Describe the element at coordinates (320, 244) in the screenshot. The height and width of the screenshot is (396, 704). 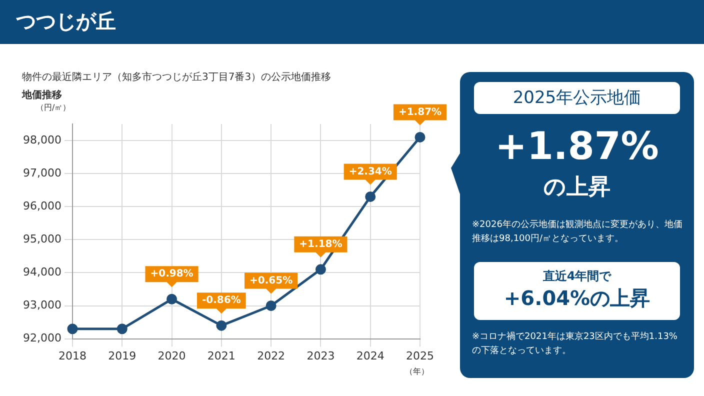
I see `annotation: +1.18%` at that location.